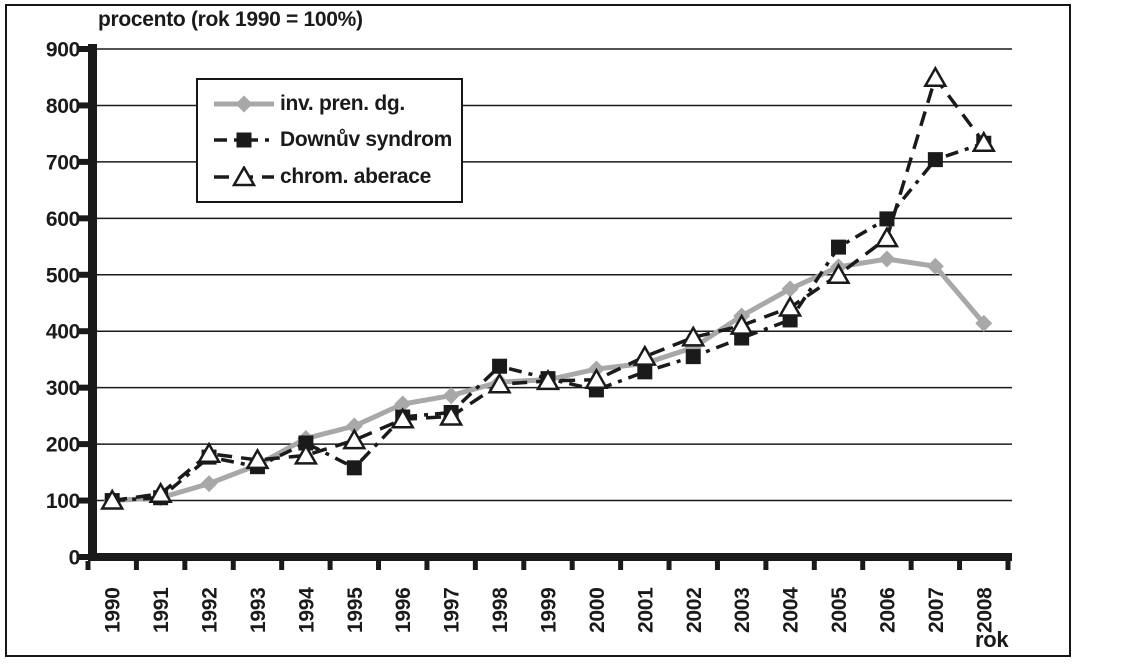  I want to click on y-tick-label: 800, so click(63, 106).